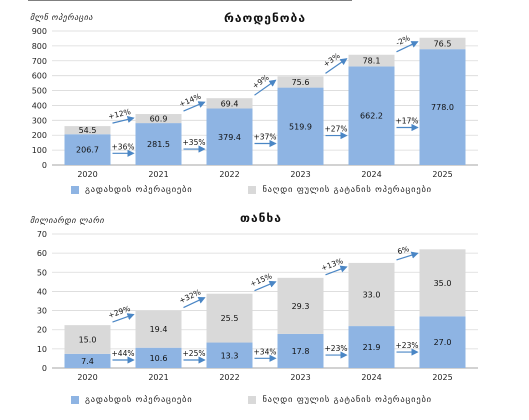  I want to click on y-tick-label: 600, so click(39, 76).